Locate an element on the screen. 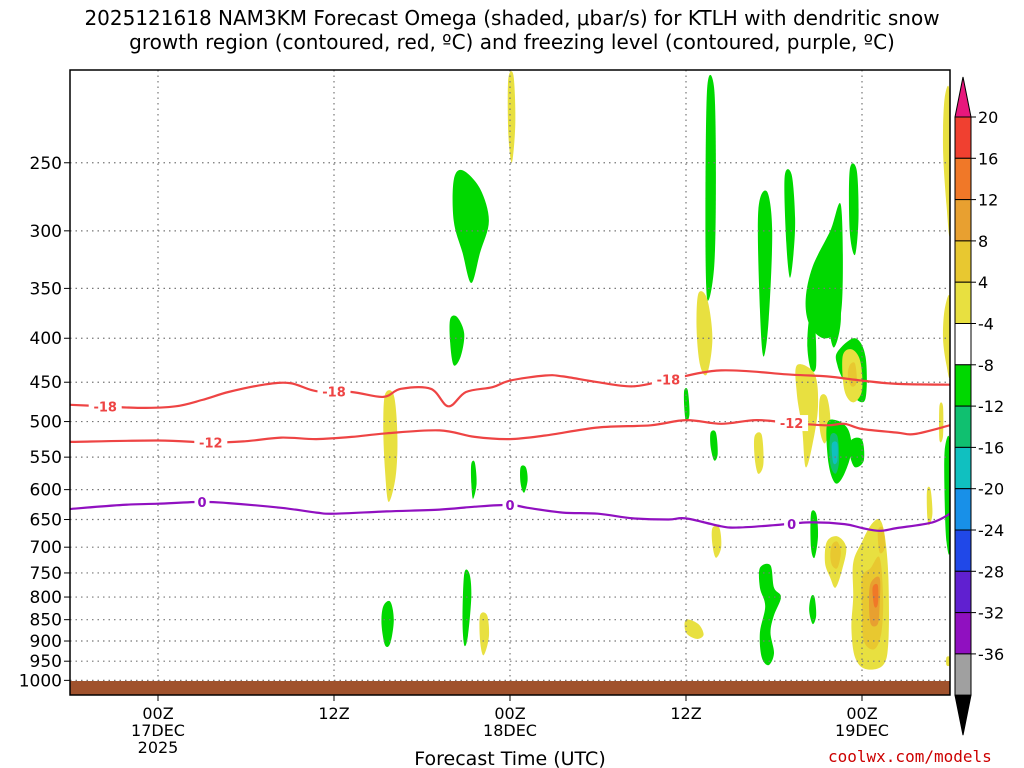 This screenshot has height=768, width=1024. contour-label-0-0: -18 is located at coordinates (105, 407).